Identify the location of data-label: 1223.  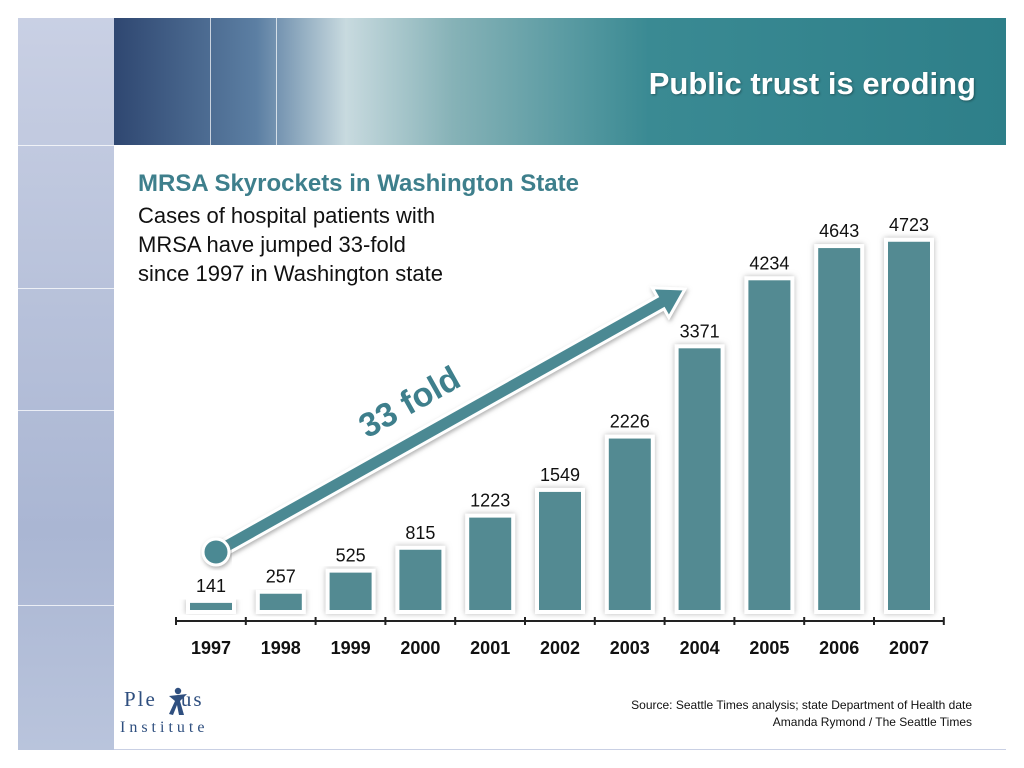
(490, 501).